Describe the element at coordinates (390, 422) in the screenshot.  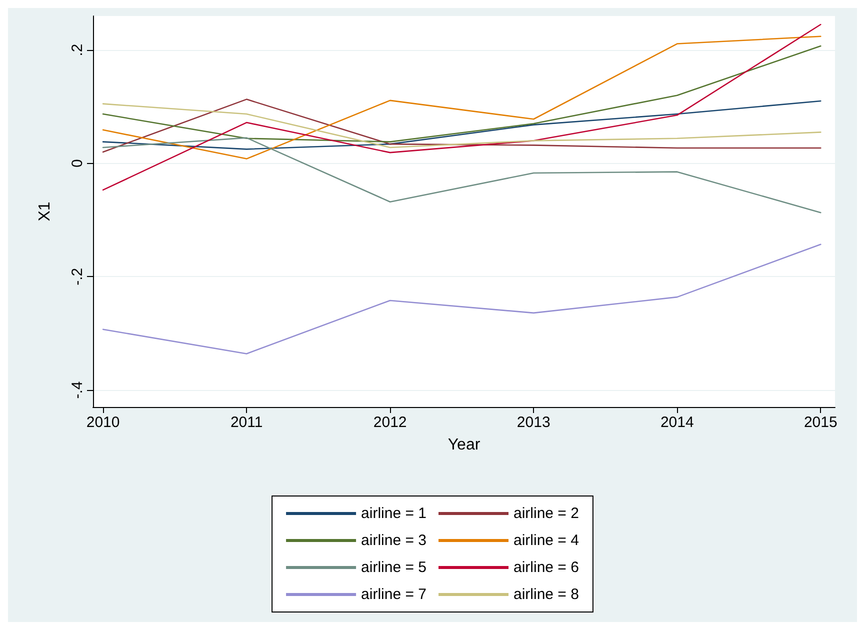
I see `x-tick-label: 2012` at that location.